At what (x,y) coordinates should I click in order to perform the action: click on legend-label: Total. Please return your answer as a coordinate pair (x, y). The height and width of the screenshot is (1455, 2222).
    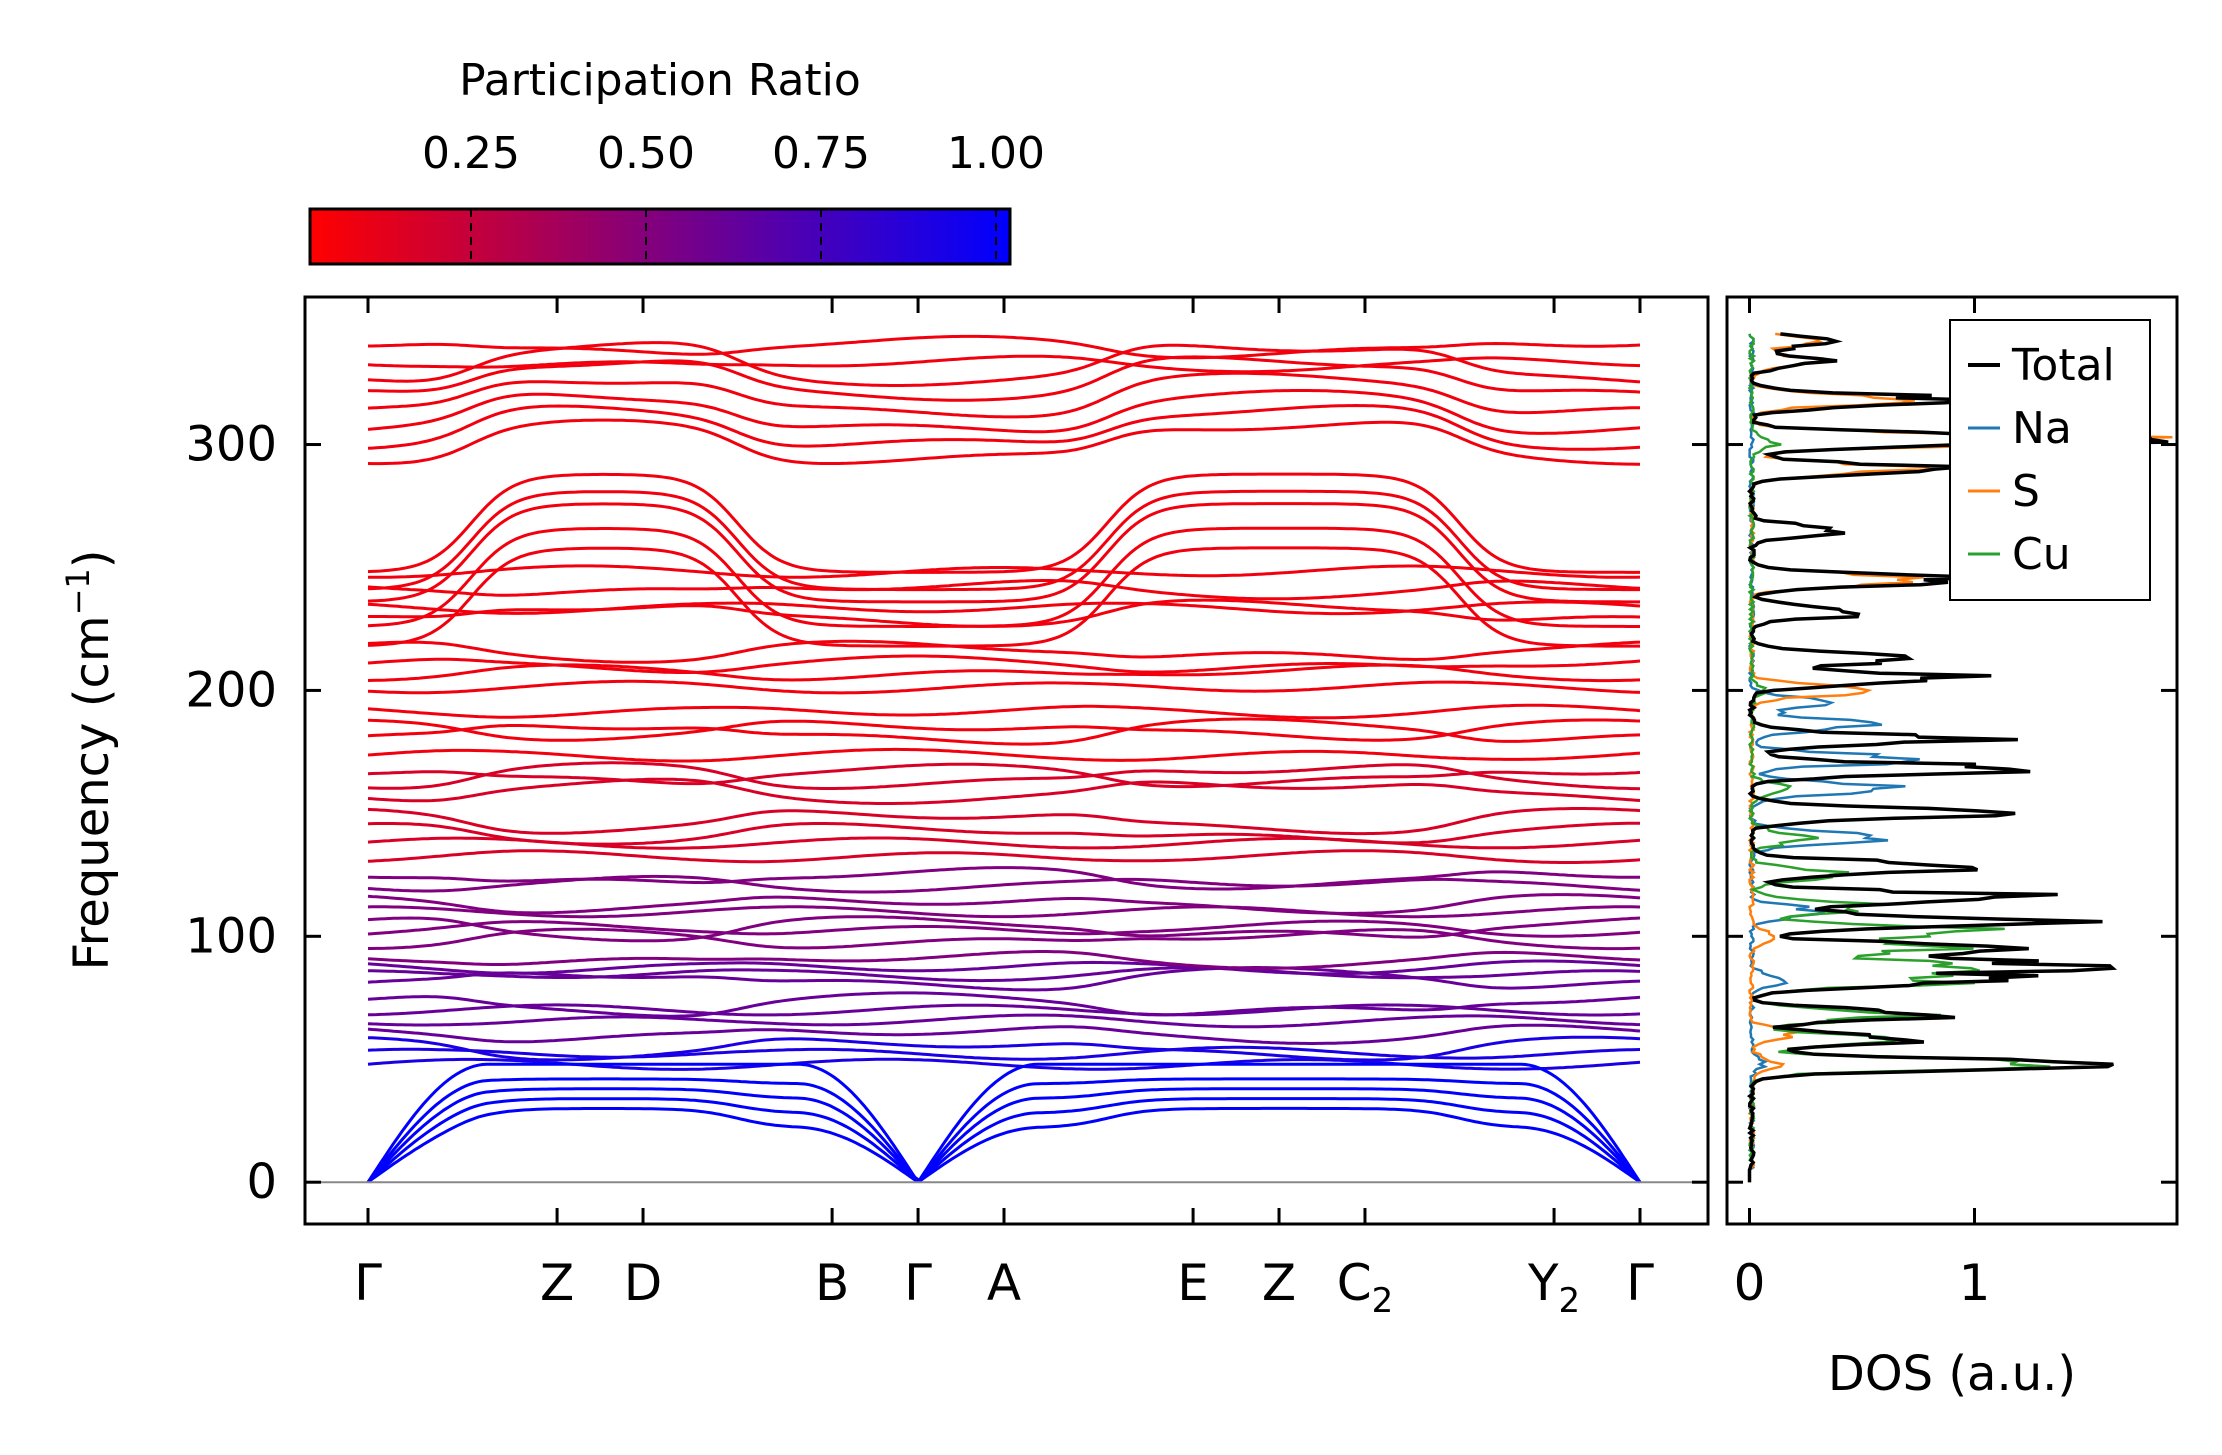
    Looking at the image, I should click on (2063, 365).